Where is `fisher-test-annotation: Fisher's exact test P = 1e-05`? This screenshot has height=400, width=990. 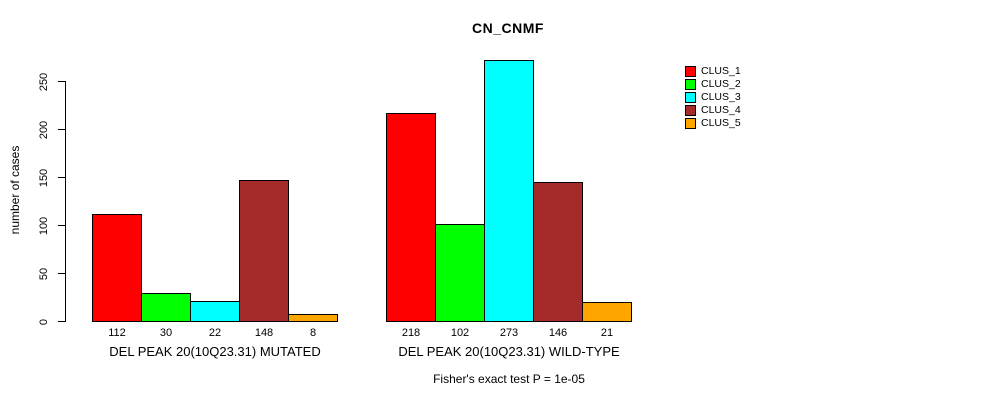 fisher-test-annotation: Fisher's exact test P = 1e-05 is located at coordinates (509, 379).